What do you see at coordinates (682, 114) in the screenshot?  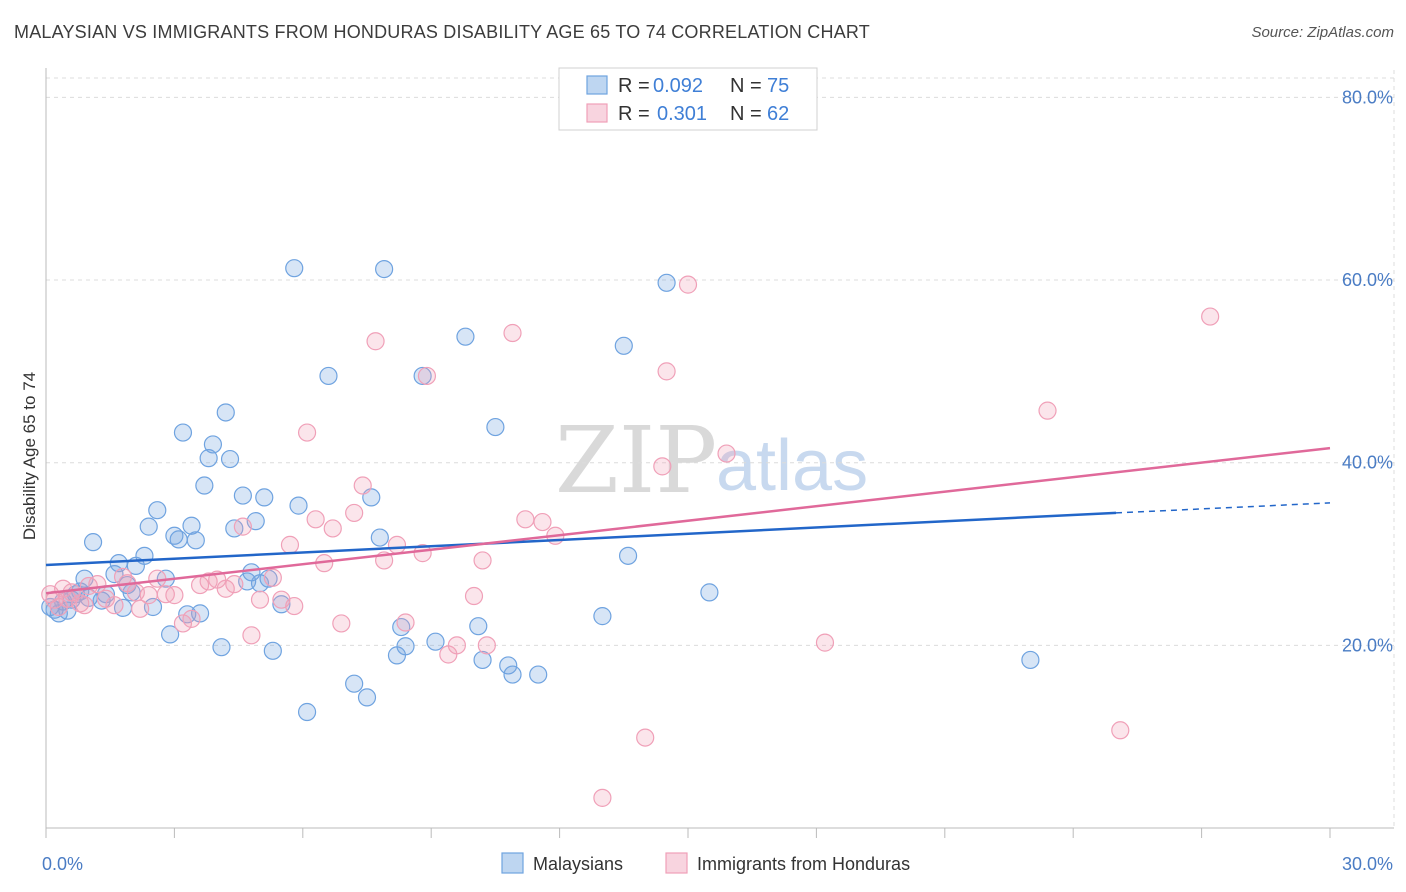 I see `legend-r-value-1: 0.301` at bounding box center [682, 114].